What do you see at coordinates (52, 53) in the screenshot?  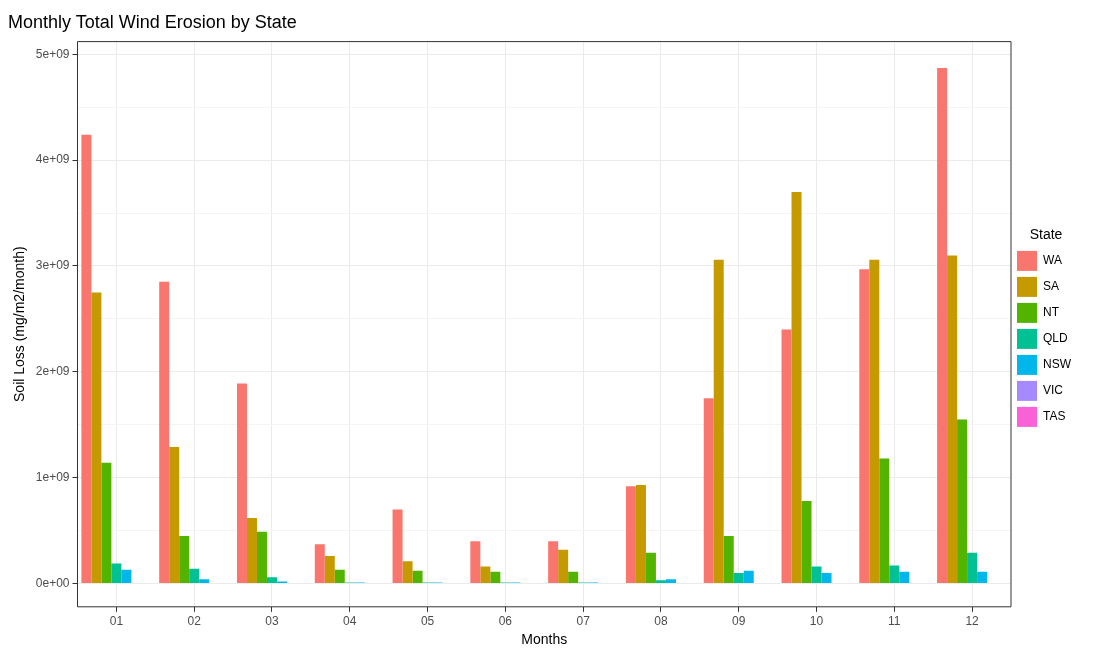 I see `y-tick-label: 5e+09` at bounding box center [52, 53].